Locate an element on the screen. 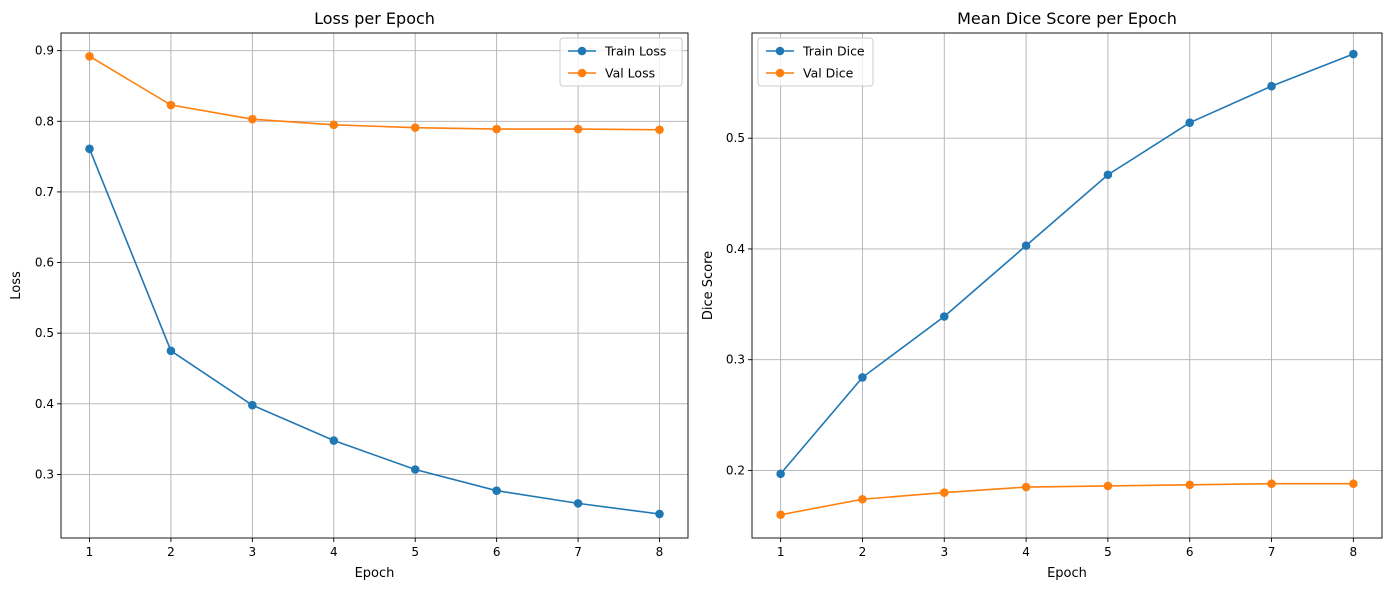  legend-label: Train Loss is located at coordinates (635, 51).